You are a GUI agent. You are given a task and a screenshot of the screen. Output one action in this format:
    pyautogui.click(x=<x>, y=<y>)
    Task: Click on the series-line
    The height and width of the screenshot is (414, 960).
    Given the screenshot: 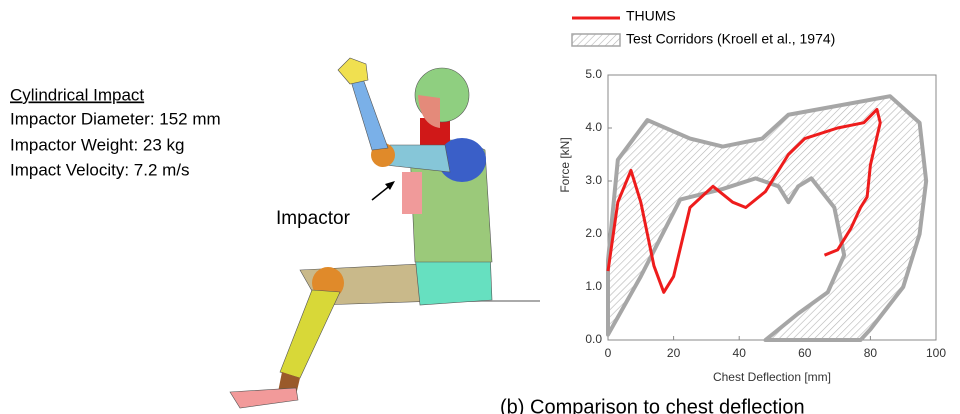 What is the action you would take?
    pyautogui.click(x=744, y=200)
    